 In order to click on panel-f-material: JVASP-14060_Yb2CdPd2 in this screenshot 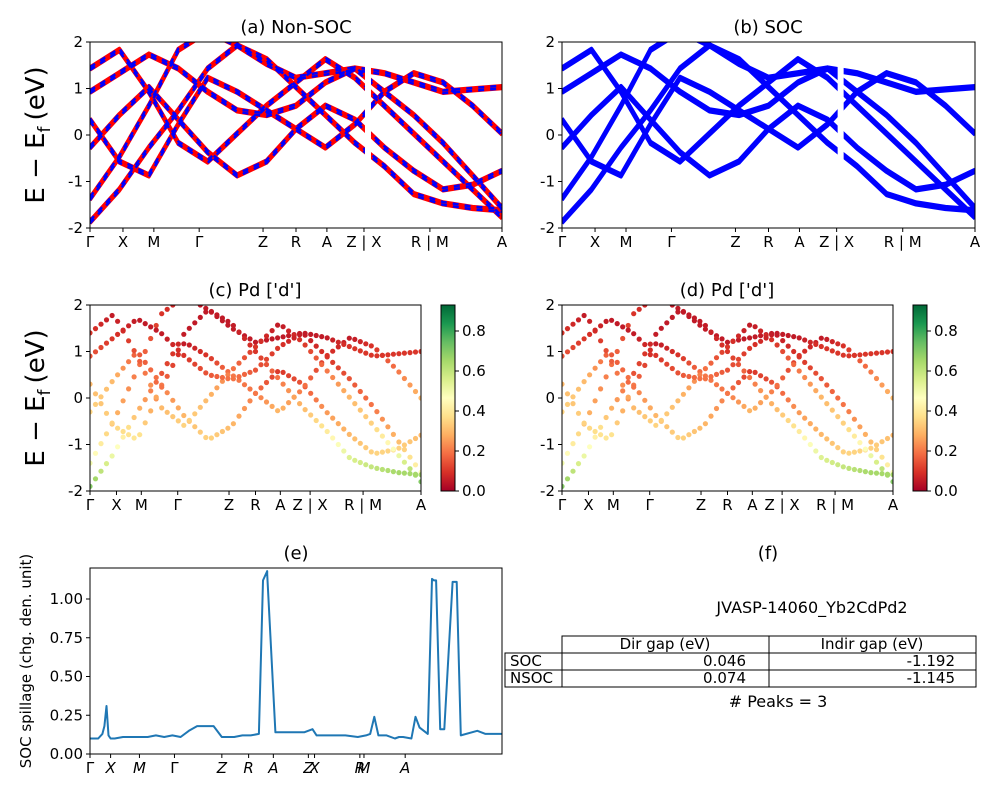, I will do `click(811, 608)`.